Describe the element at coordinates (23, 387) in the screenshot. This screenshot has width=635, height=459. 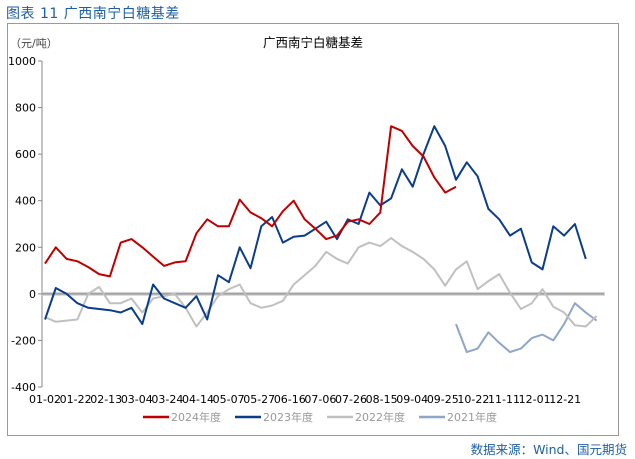
I see `y-tick-label: -400` at that location.